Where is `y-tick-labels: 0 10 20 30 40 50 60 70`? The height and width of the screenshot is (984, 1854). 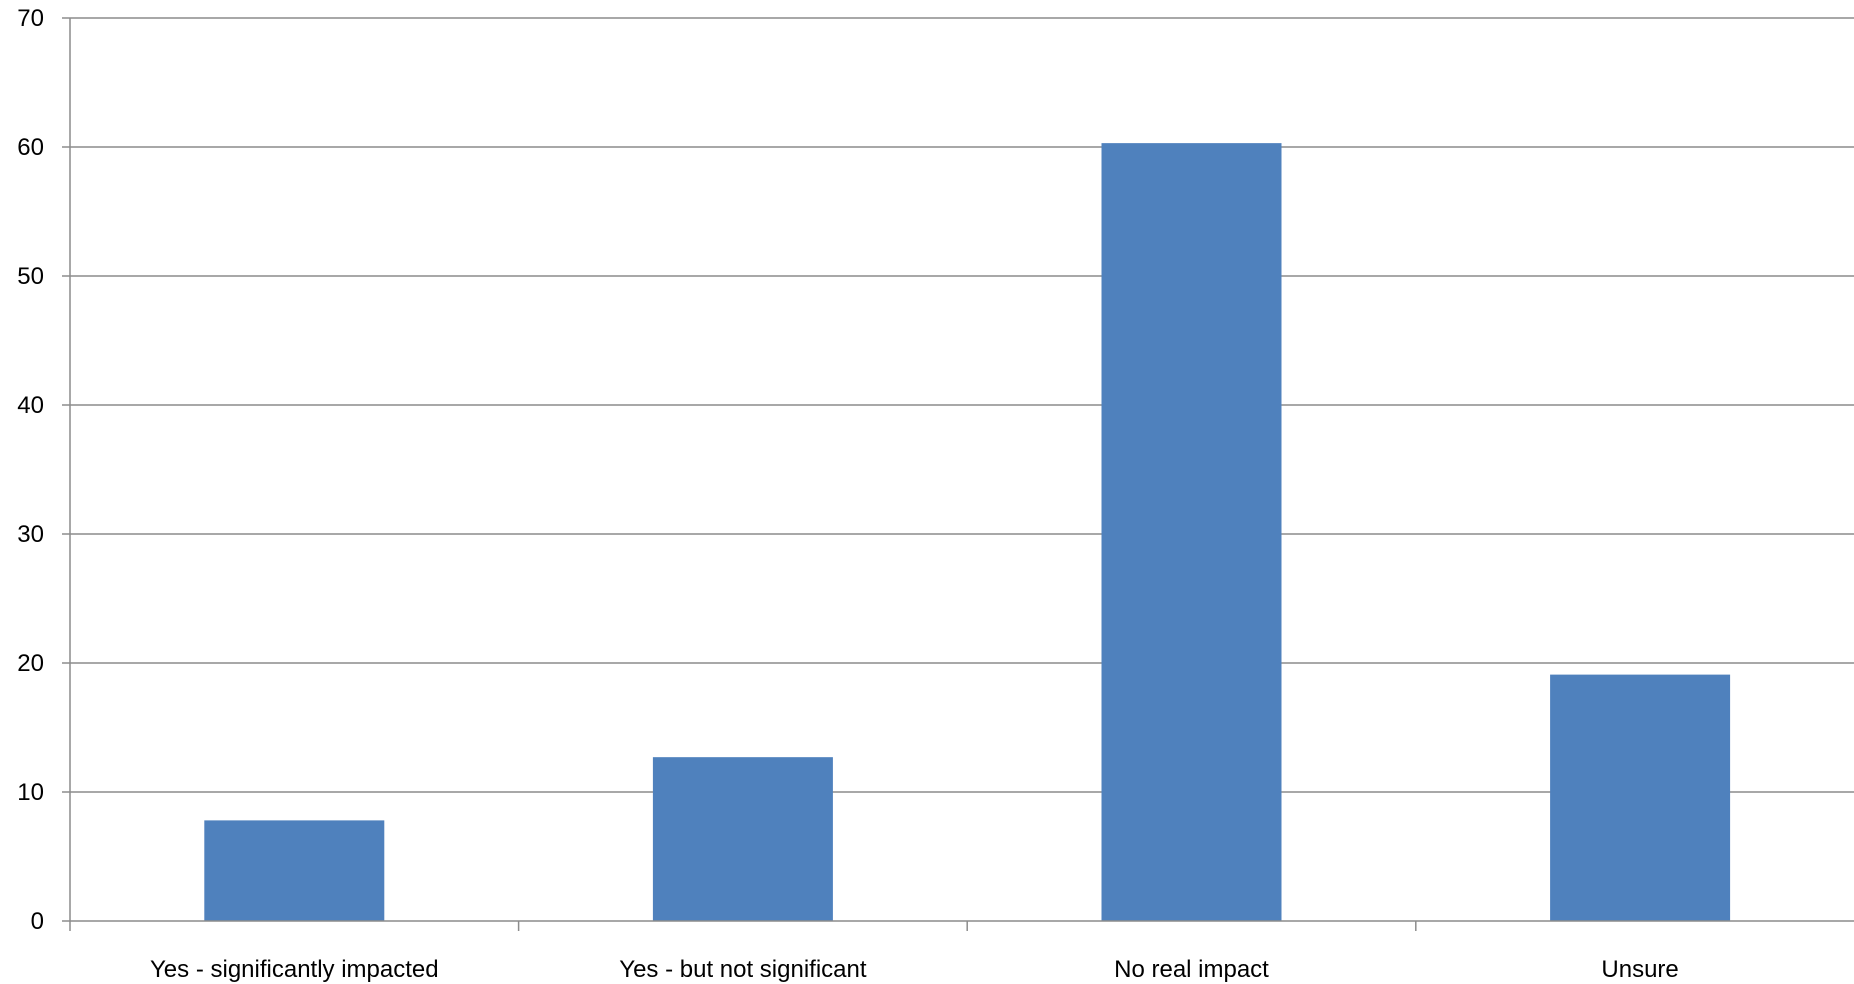
y-tick-labels: 0 10 20 30 40 50 60 70 is located at coordinates (30, 470).